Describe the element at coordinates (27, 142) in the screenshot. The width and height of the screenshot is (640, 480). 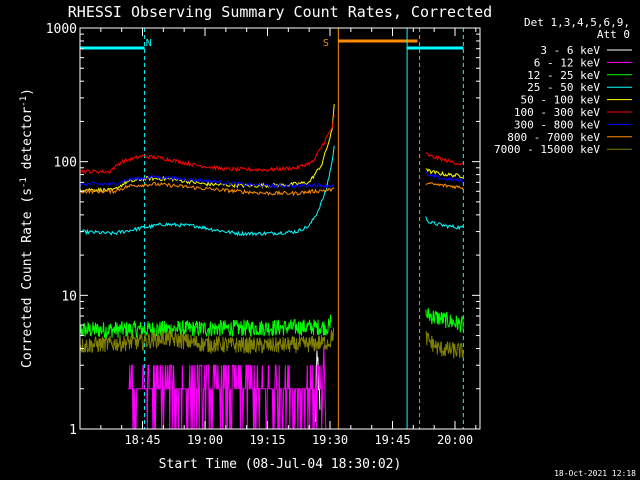
I see `y-axis-label-mid: detector` at that location.